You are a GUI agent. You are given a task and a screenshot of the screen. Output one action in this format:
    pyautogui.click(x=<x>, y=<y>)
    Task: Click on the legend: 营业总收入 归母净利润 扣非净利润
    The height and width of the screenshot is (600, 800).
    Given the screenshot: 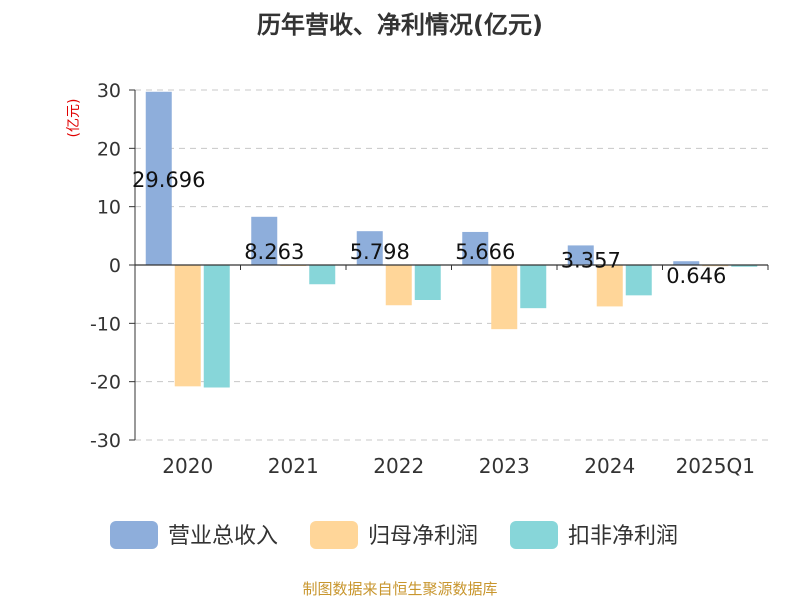 What is the action you would take?
    pyautogui.click(x=394, y=535)
    